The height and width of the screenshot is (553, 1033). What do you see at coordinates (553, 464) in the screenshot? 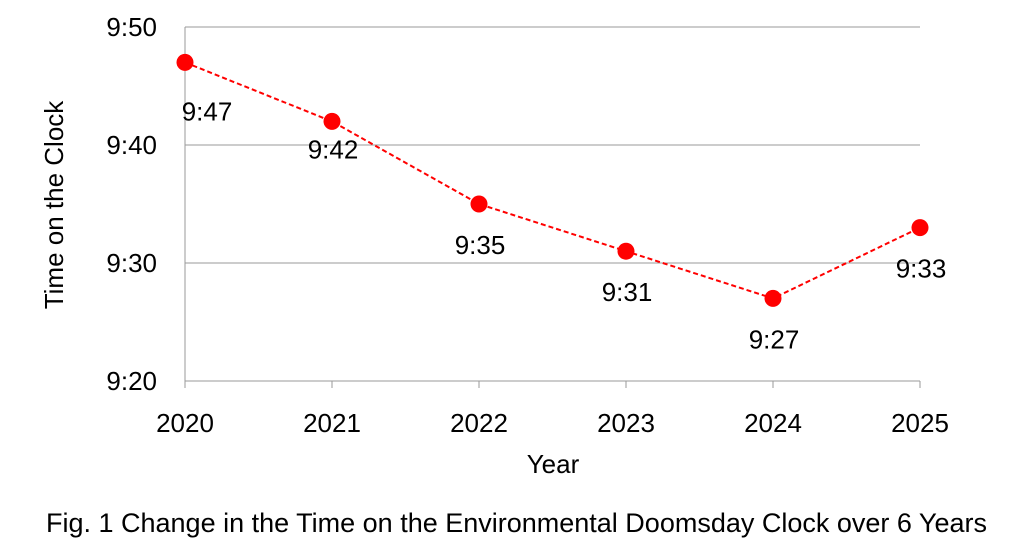
I see `x-axis-title: Year` at bounding box center [553, 464].